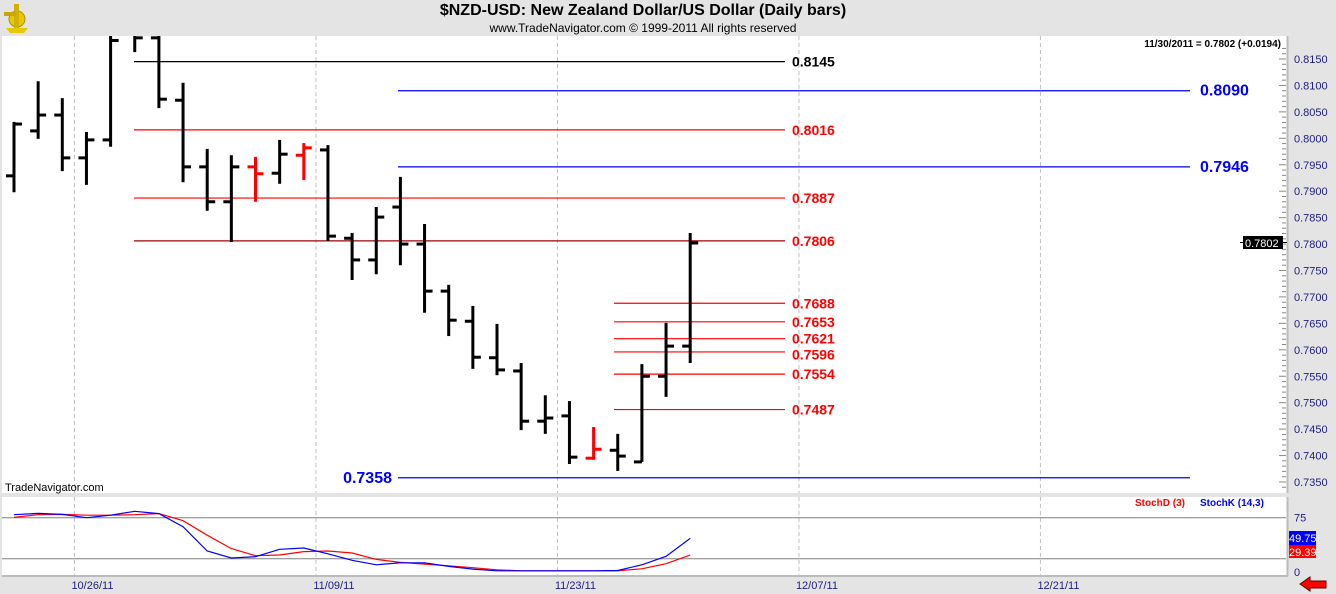  I want to click on y-tick-label: 0.7800, so click(1311, 245).